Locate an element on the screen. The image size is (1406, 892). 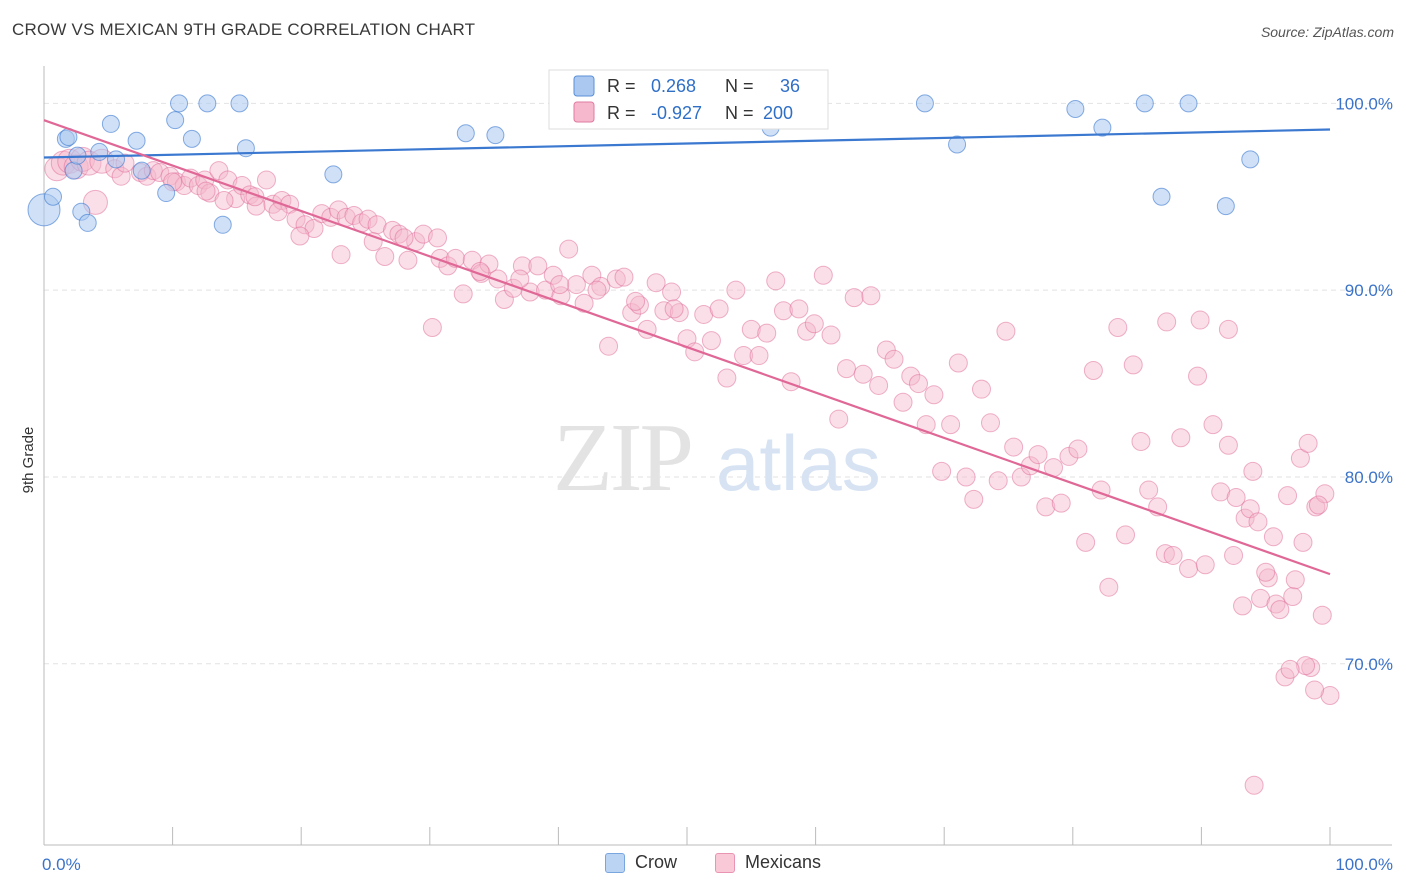
mexicans-legend-swatch is located at coordinates (725, 862).